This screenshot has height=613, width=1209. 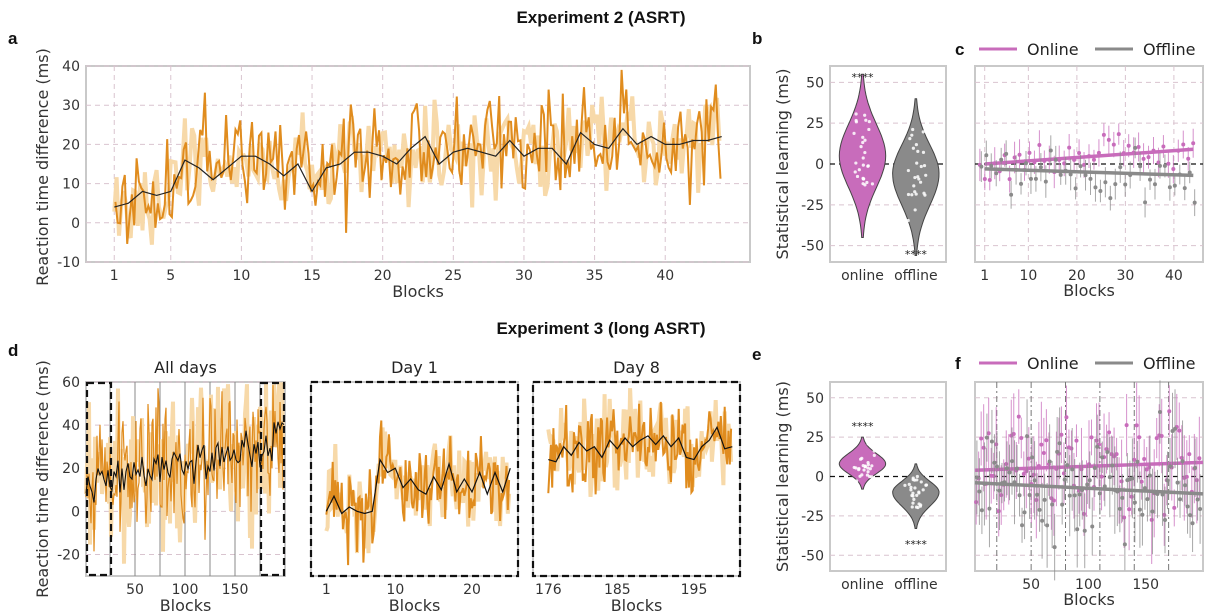 I want to click on panel-f-xlabel: Blocks, so click(x=1089, y=599).